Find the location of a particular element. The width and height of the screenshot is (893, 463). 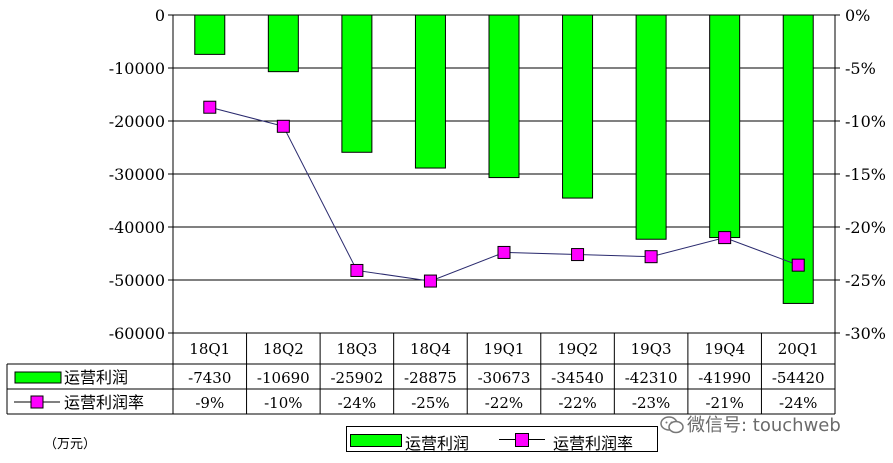

watermark: 微信号: touchweb is located at coordinates (750, 424).